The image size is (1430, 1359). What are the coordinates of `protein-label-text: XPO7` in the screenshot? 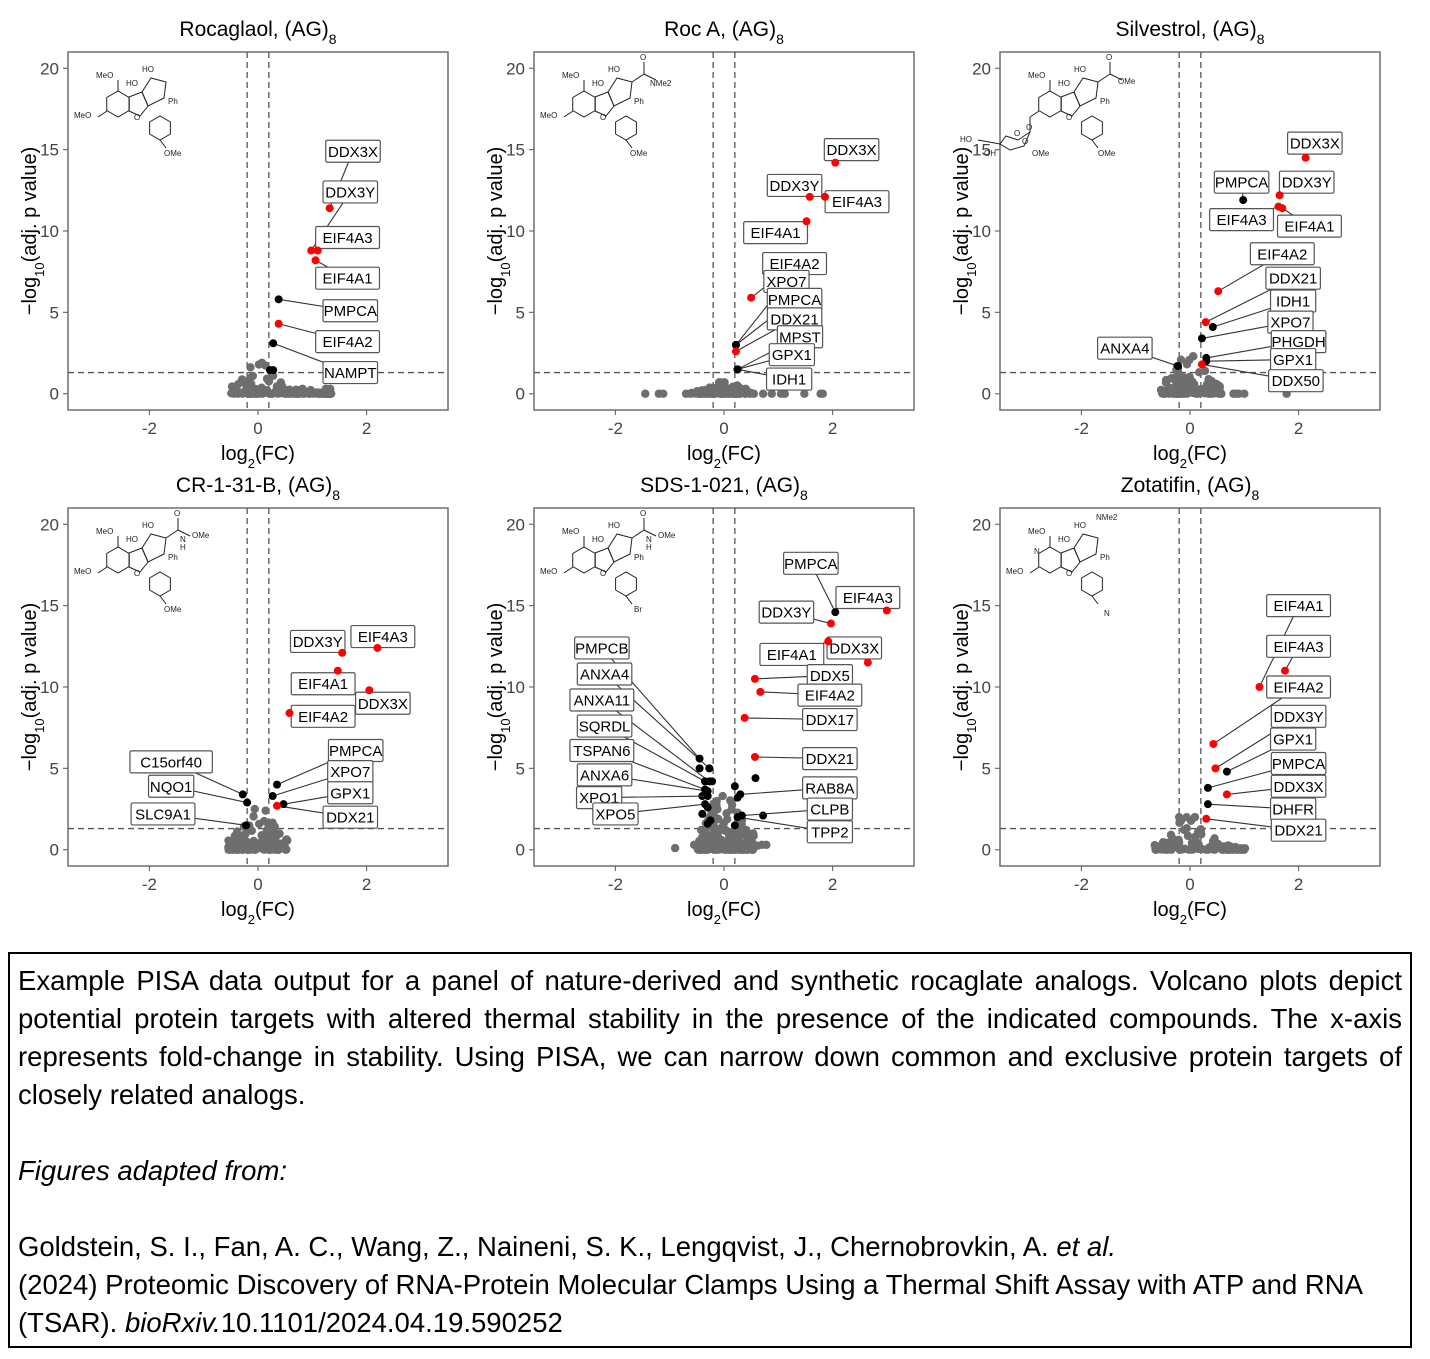 It's located at (1290, 323).